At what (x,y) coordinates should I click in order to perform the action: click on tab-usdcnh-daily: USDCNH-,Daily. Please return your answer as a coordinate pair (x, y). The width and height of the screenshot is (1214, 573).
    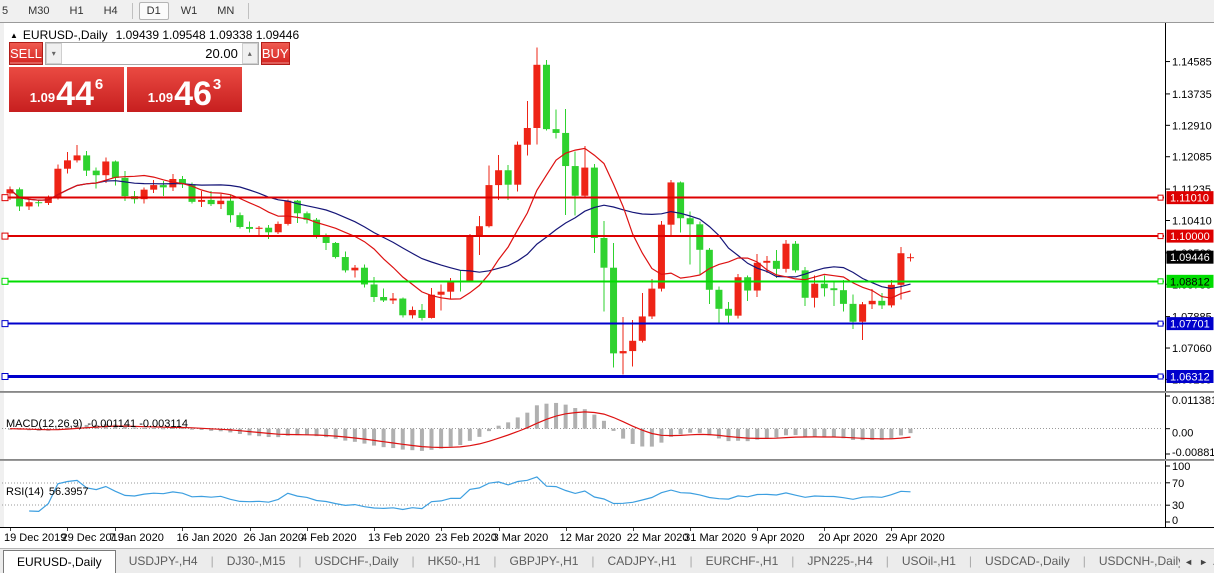
    Looking at the image, I should click on (1141, 561).